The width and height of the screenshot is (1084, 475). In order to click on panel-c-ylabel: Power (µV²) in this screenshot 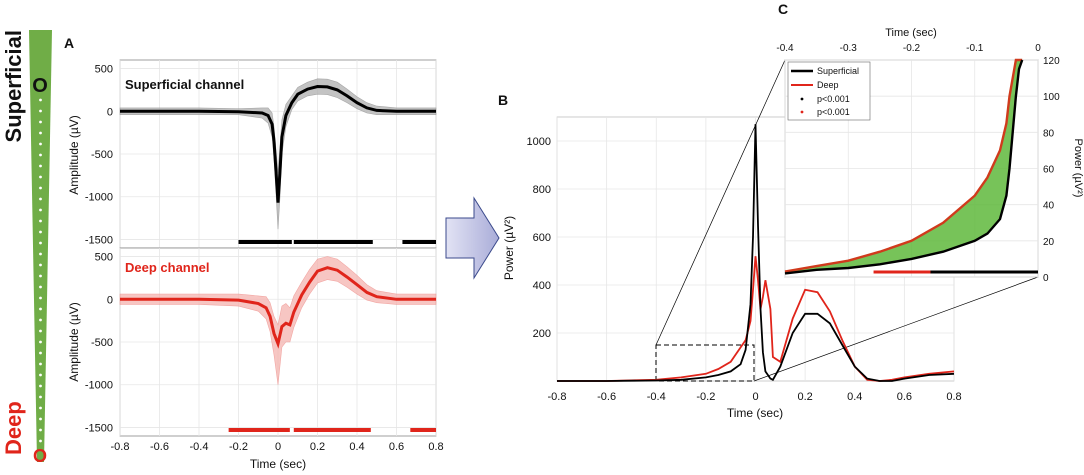, I will do `click(1078, 168)`.